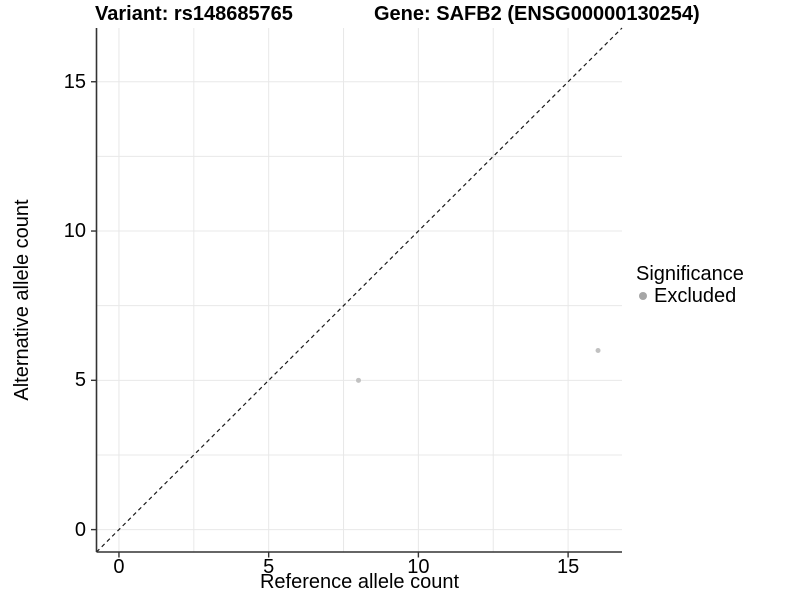 The height and width of the screenshot is (600, 800). I want to click on legend-item-excluded: Excluded, so click(690, 296).